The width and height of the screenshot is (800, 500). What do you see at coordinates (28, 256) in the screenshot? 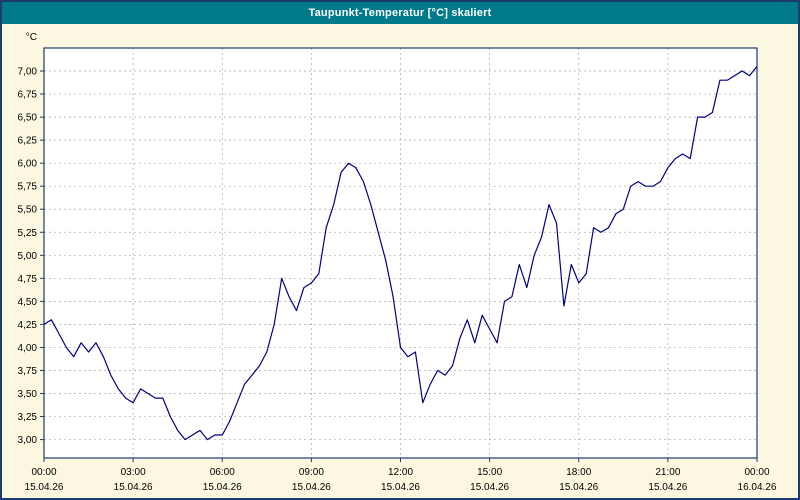
I see `y-tick-label: 5,00` at bounding box center [28, 256].